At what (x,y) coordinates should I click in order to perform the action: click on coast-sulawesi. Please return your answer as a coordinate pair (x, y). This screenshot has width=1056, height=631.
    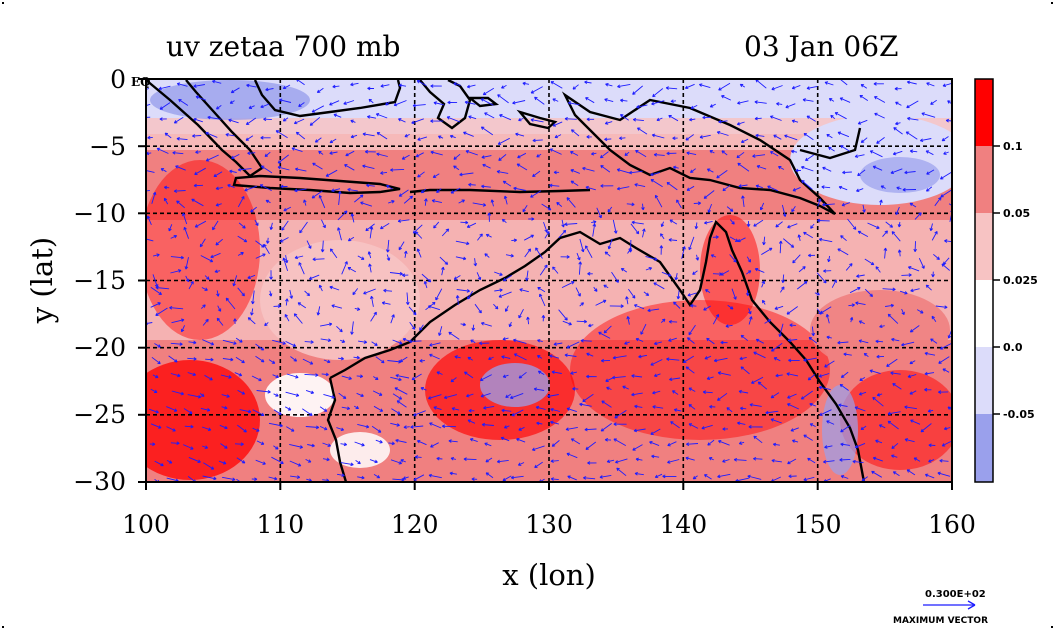
    Looking at the image, I should click on (445, 104).